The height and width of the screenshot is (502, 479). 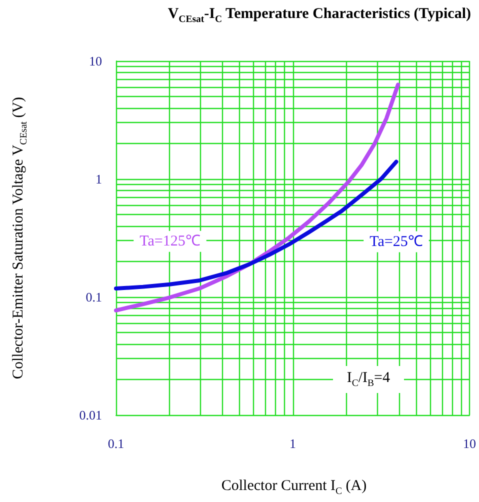 What do you see at coordinates (368, 379) in the screenshot?
I see `annotation: I$_{C}$/I$_{B}$=4` at bounding box center [368, 379].